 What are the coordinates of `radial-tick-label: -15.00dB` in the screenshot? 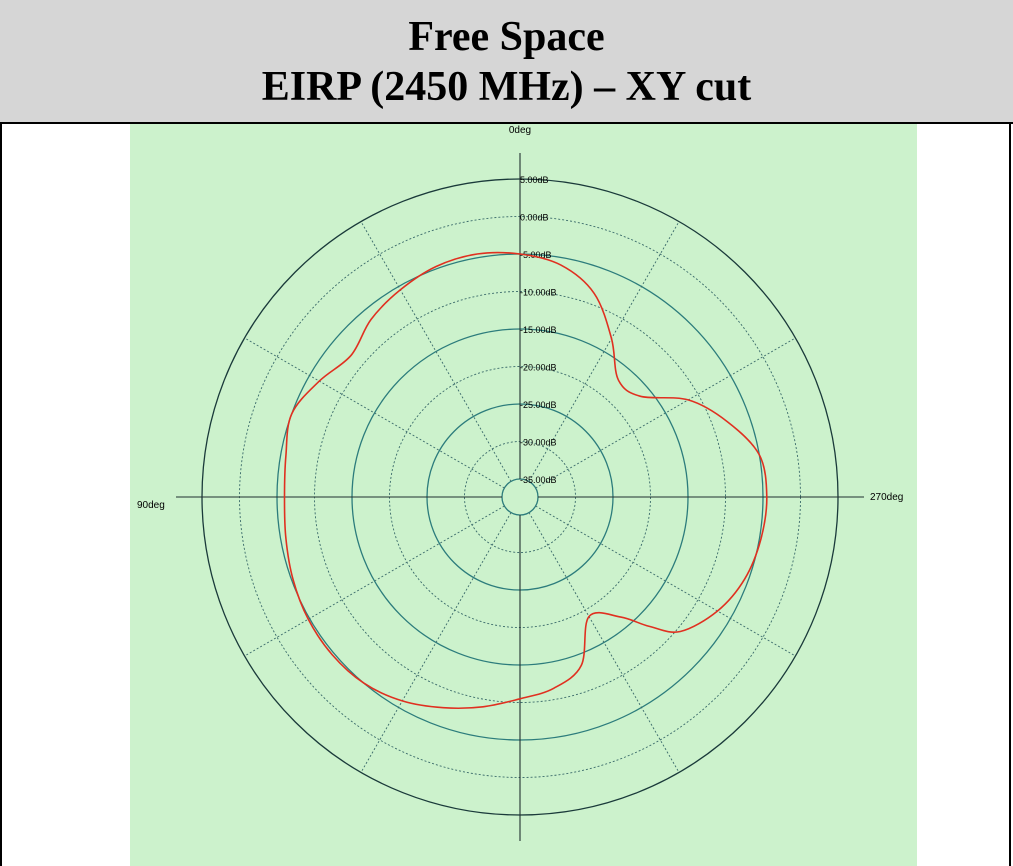 It's located at (538, 330).